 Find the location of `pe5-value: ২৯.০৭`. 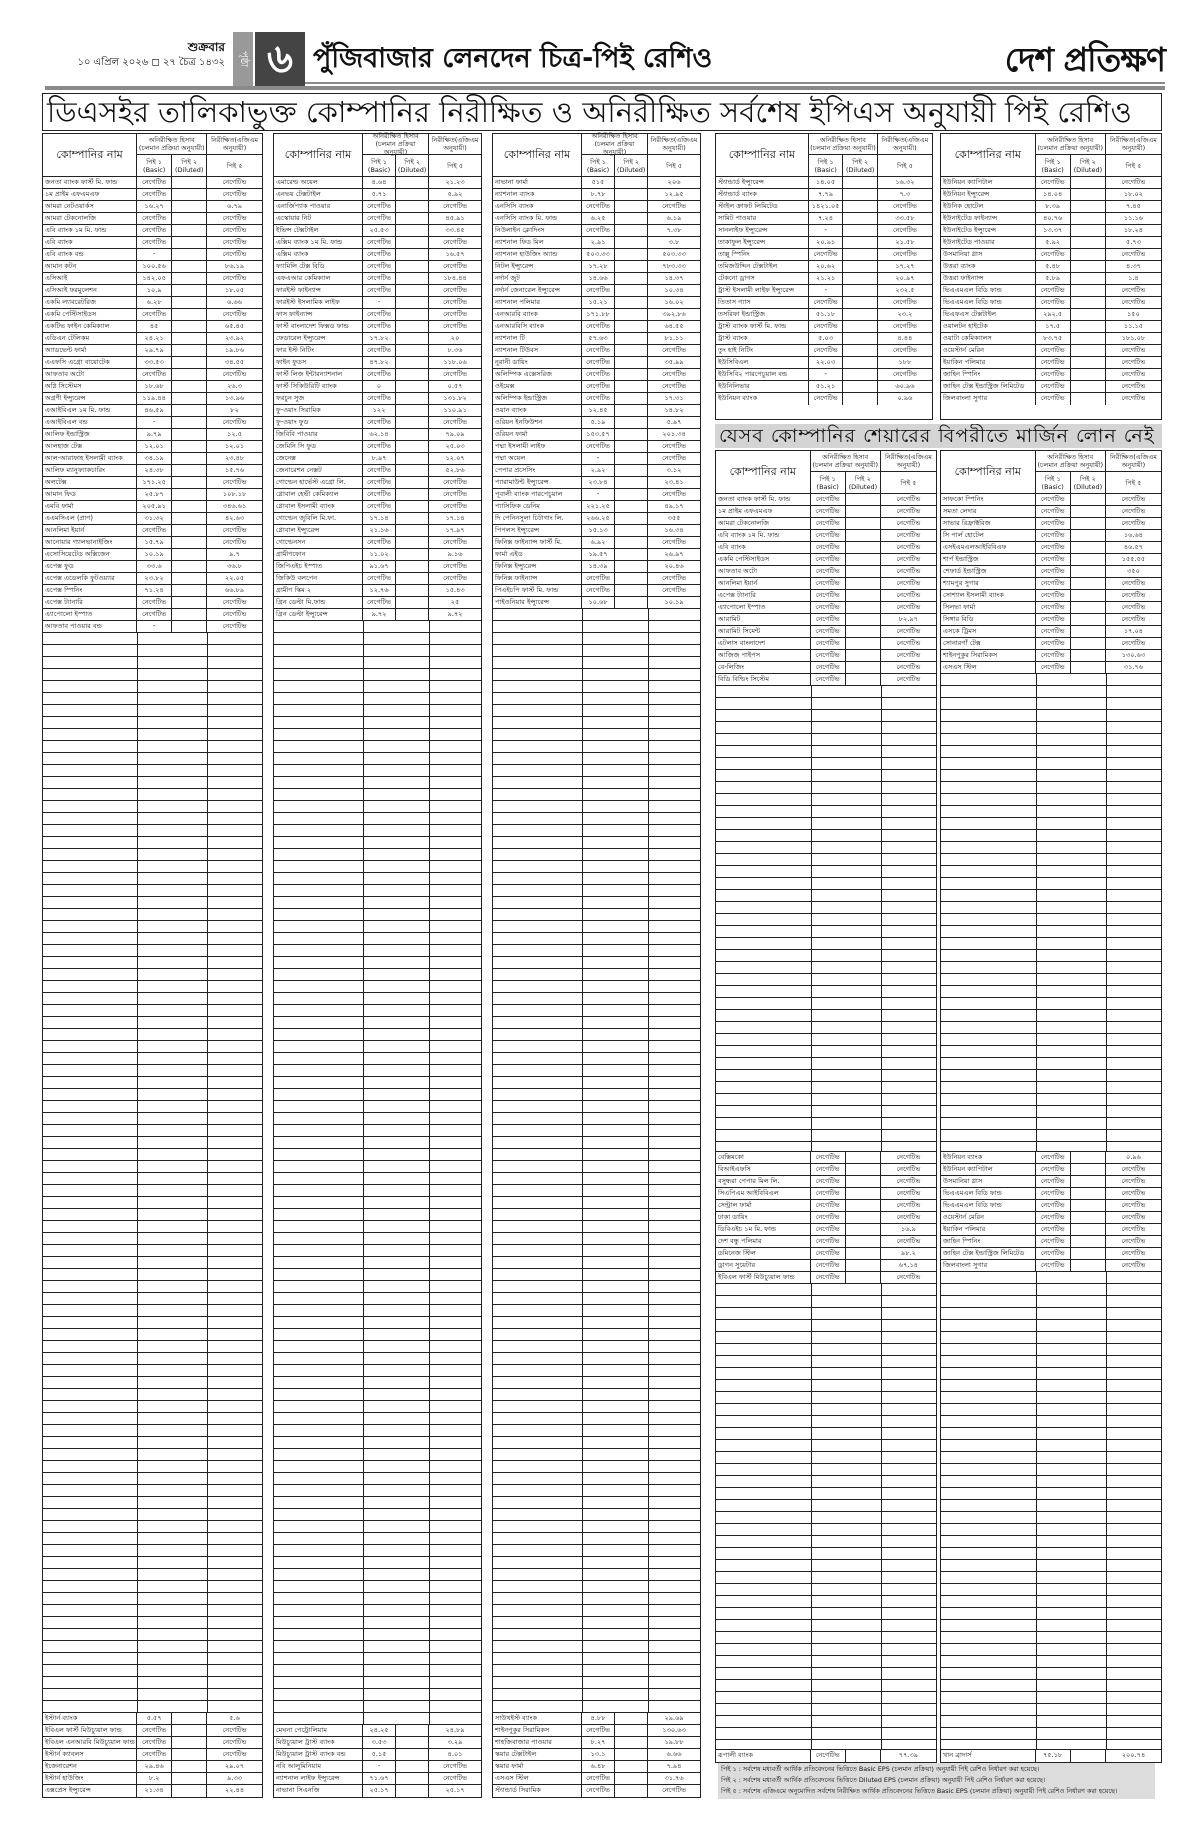

pe5-value: ২৯.০৭ is located at coordinates (234, 1766).